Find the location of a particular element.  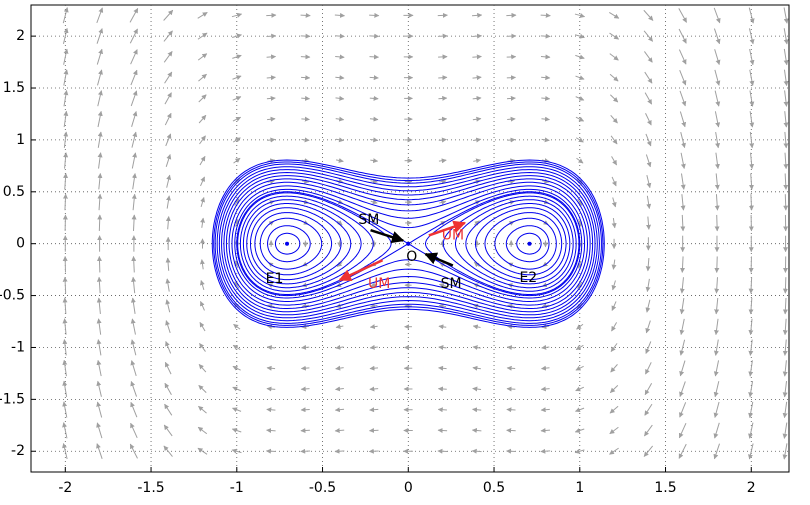

x-tick-label: 1.5 is located at coordinates (665, 488).